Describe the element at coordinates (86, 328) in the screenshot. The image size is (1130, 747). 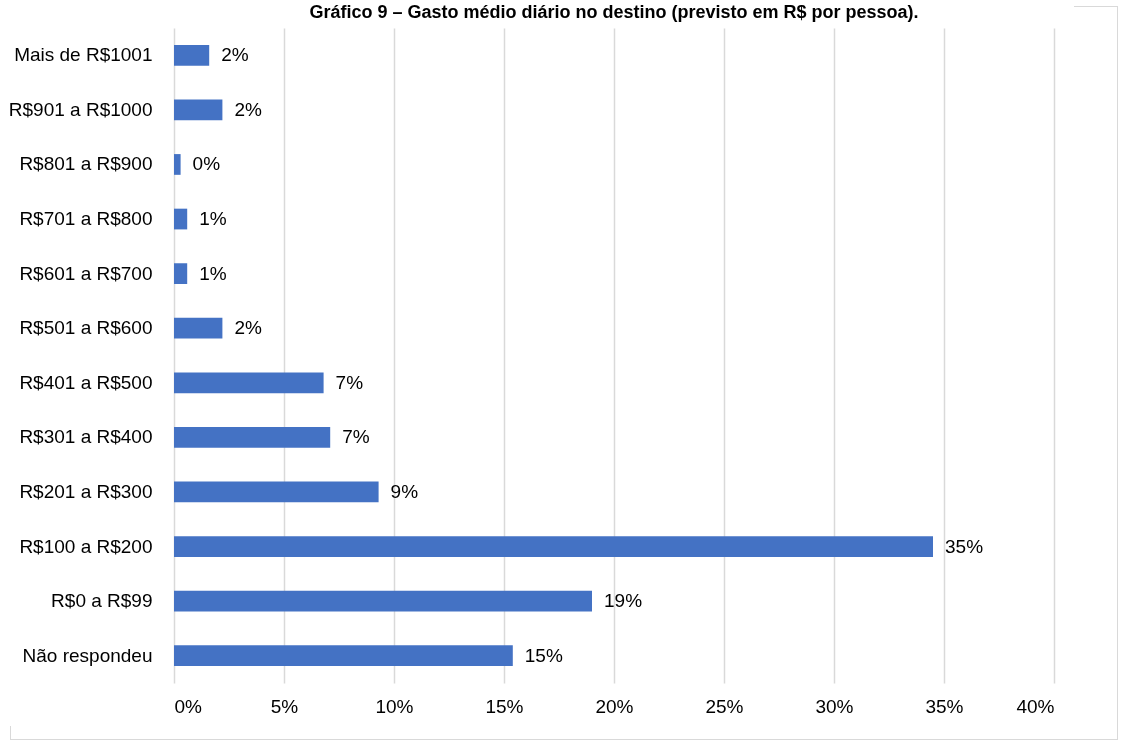
I see `y-tick-label: R$501 a R$600` at that location.